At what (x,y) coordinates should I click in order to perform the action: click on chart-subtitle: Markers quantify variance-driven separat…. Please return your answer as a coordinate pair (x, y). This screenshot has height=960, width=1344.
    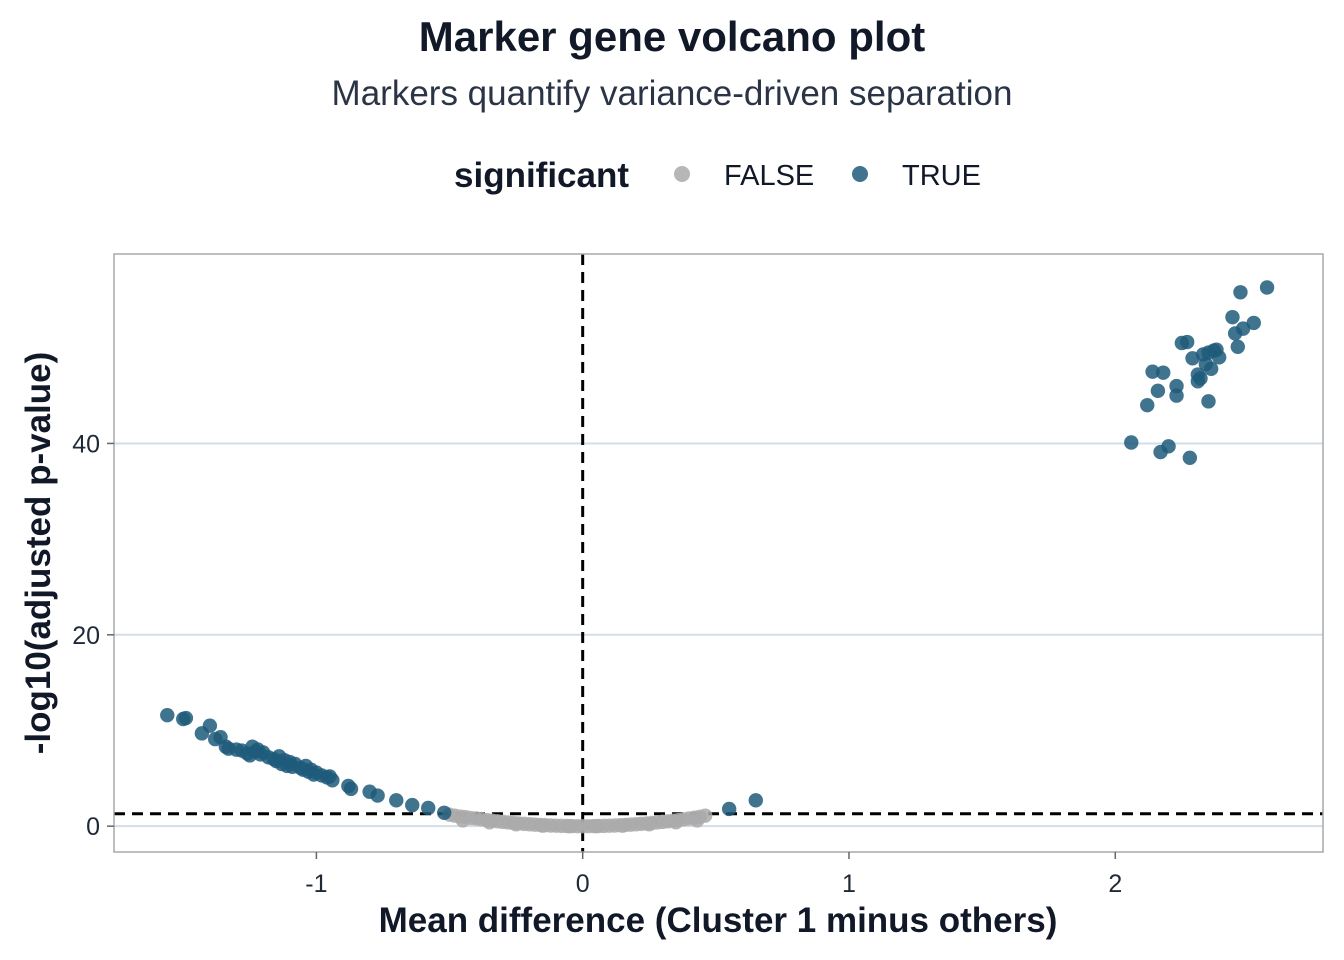
    Looking at the image, I should click on (672, 93).